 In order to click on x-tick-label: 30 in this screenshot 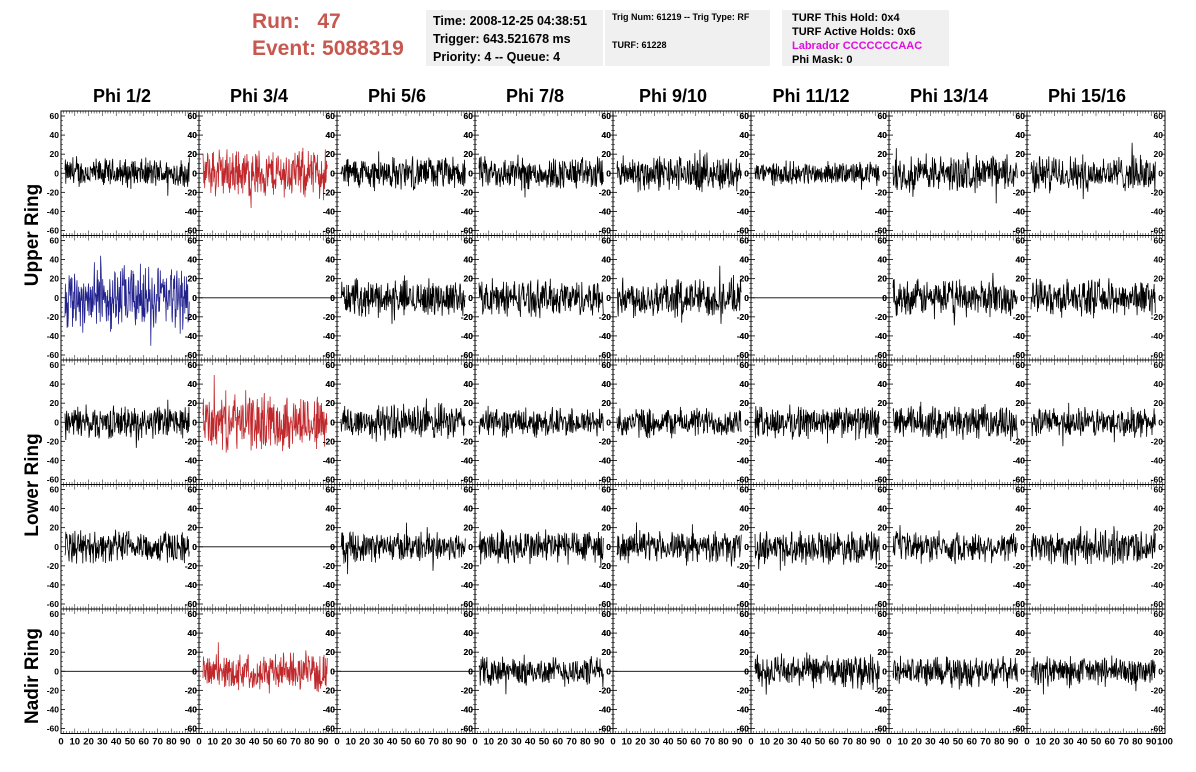, I will do `click(1068, 742)`.